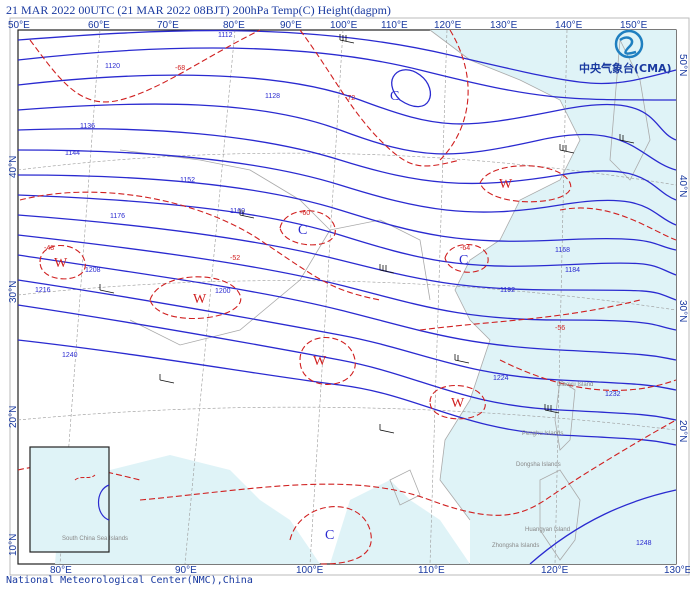  Describe the element at coordinates (87, 126) in the screenshot. I see `svg-text: 1136` at that location.